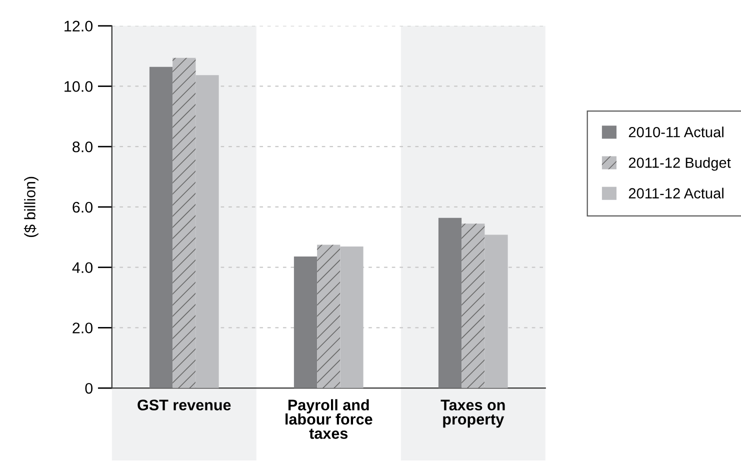 The image size is (741, 462). I want to click on y-axis-title: ($ billion), so click(31, 207).